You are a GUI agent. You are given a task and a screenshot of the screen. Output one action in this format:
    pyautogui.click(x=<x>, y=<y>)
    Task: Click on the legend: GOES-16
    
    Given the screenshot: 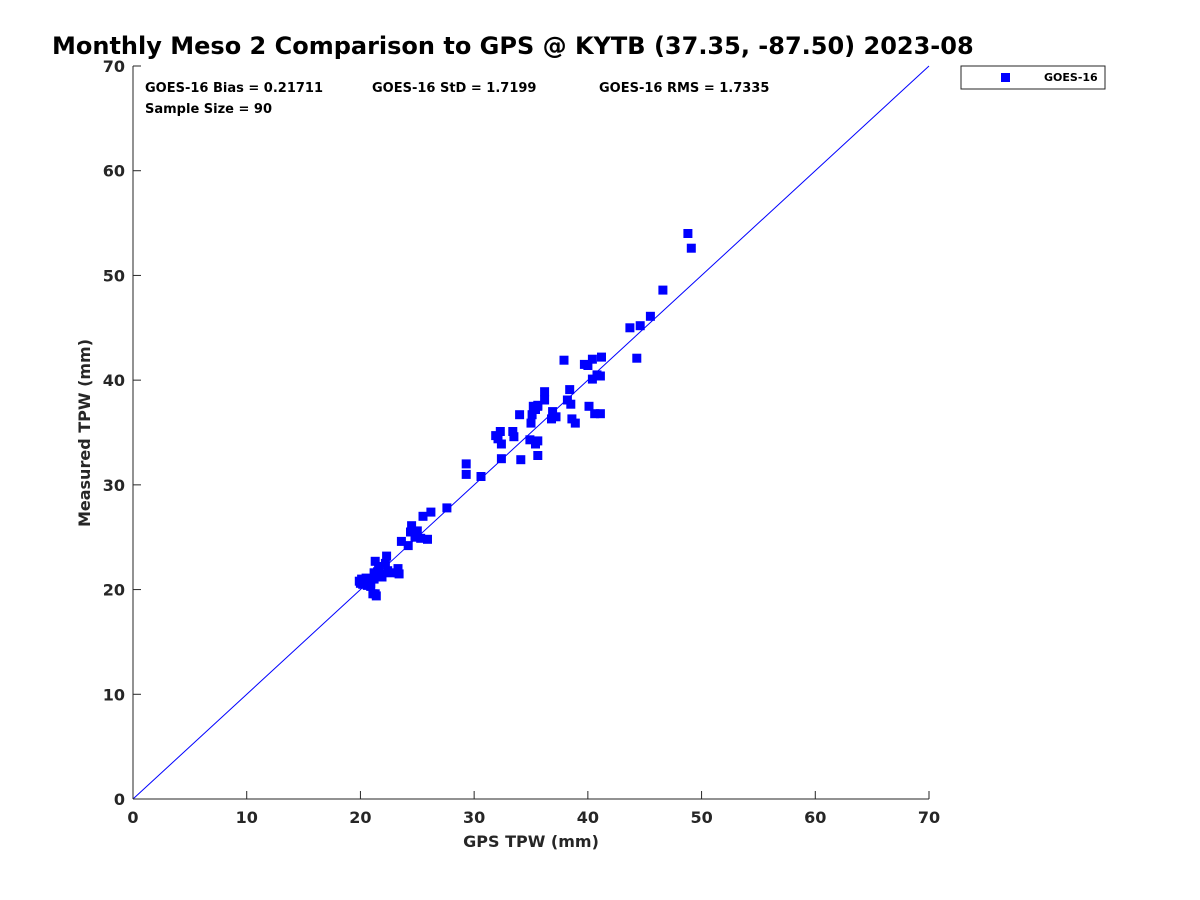 What is the action you would take?
    pyautogui.click(x=1033, y=77)
    